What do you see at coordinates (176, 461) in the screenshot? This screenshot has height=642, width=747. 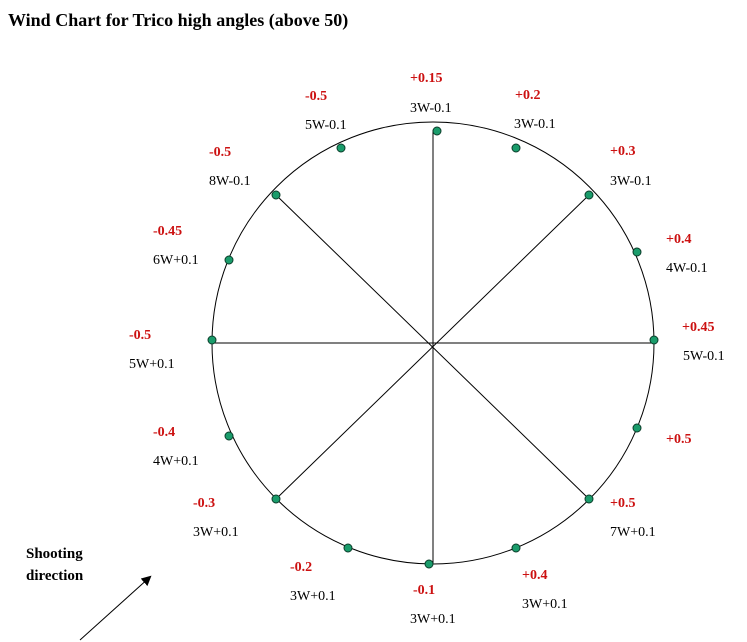 I see `wind-point-correction: 4W+0.1` at bounding box center [176, 461].